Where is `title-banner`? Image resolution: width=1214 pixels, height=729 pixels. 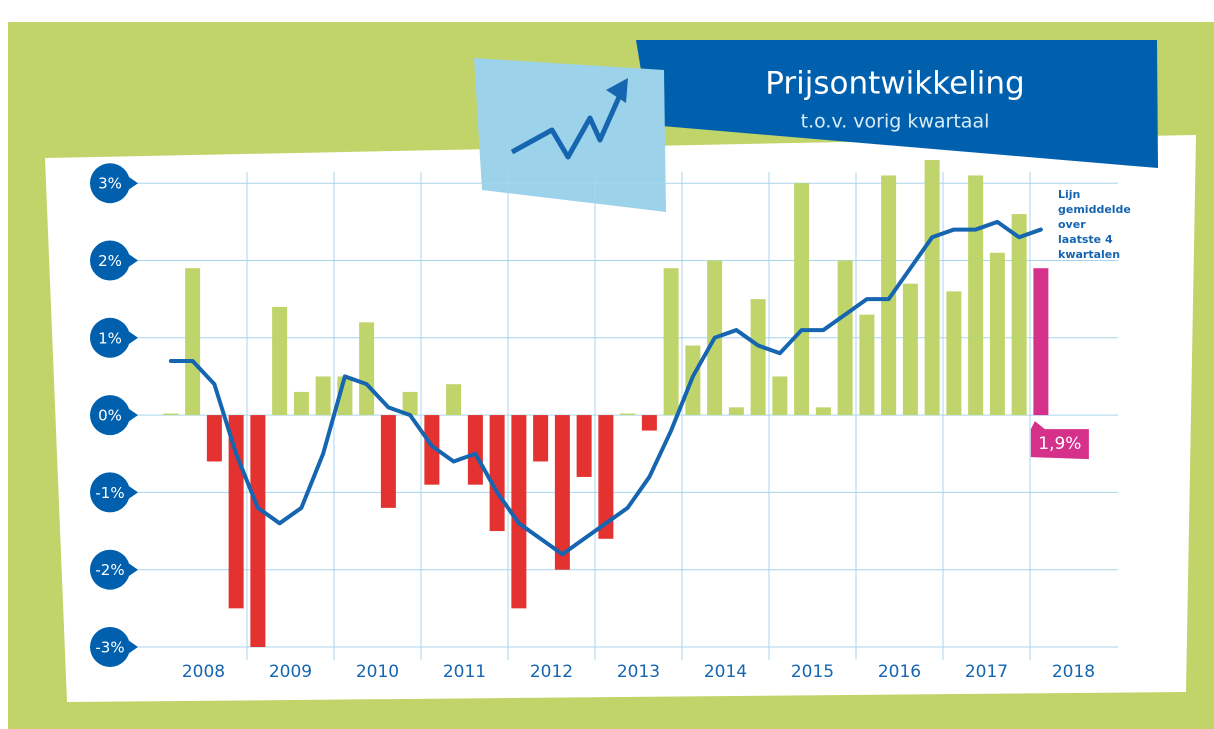
title-banner is located at coordinates (897, 104).